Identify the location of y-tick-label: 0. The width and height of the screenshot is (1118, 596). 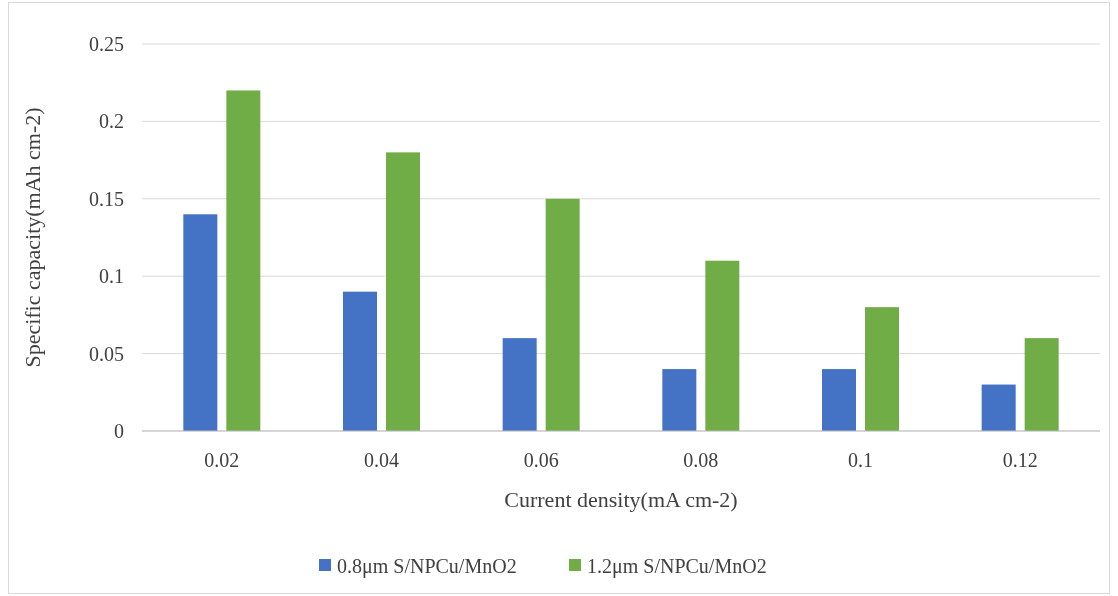
(119, 431).